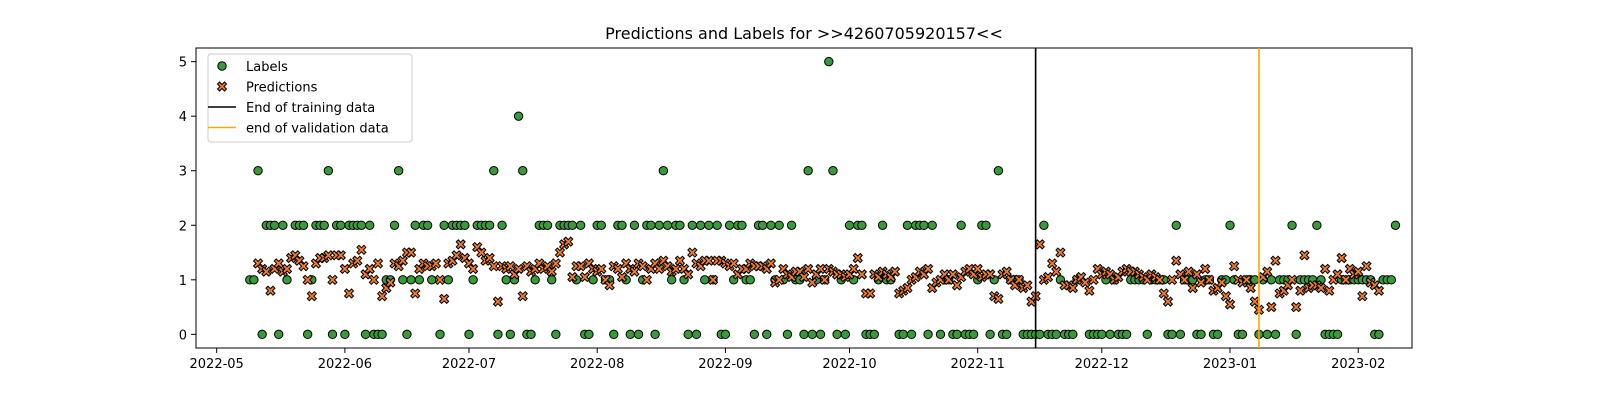  Describe the element at coordinates (222, 86) in the screenshot. I see `legend-predictions-marker` at that location.